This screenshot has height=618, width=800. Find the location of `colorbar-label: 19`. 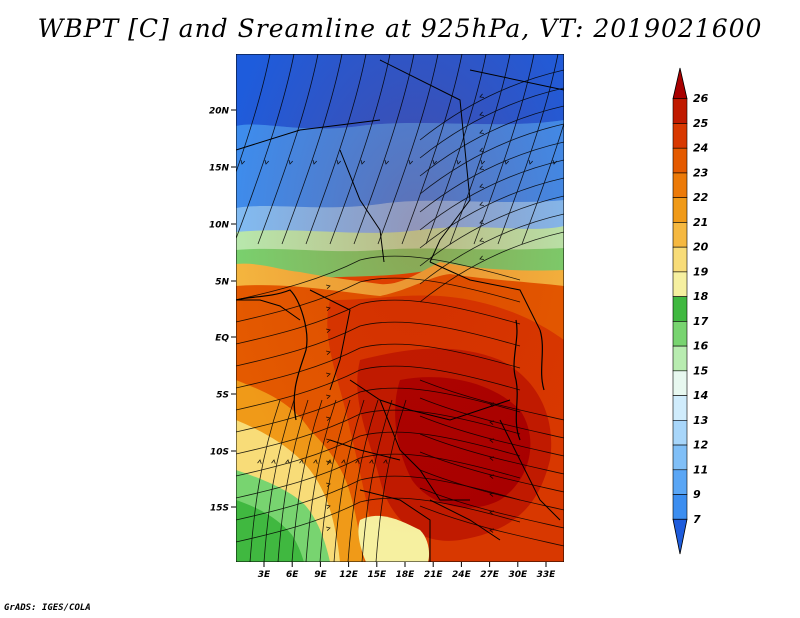

colorbar-label: 19 is located at coordinates (701, 271).